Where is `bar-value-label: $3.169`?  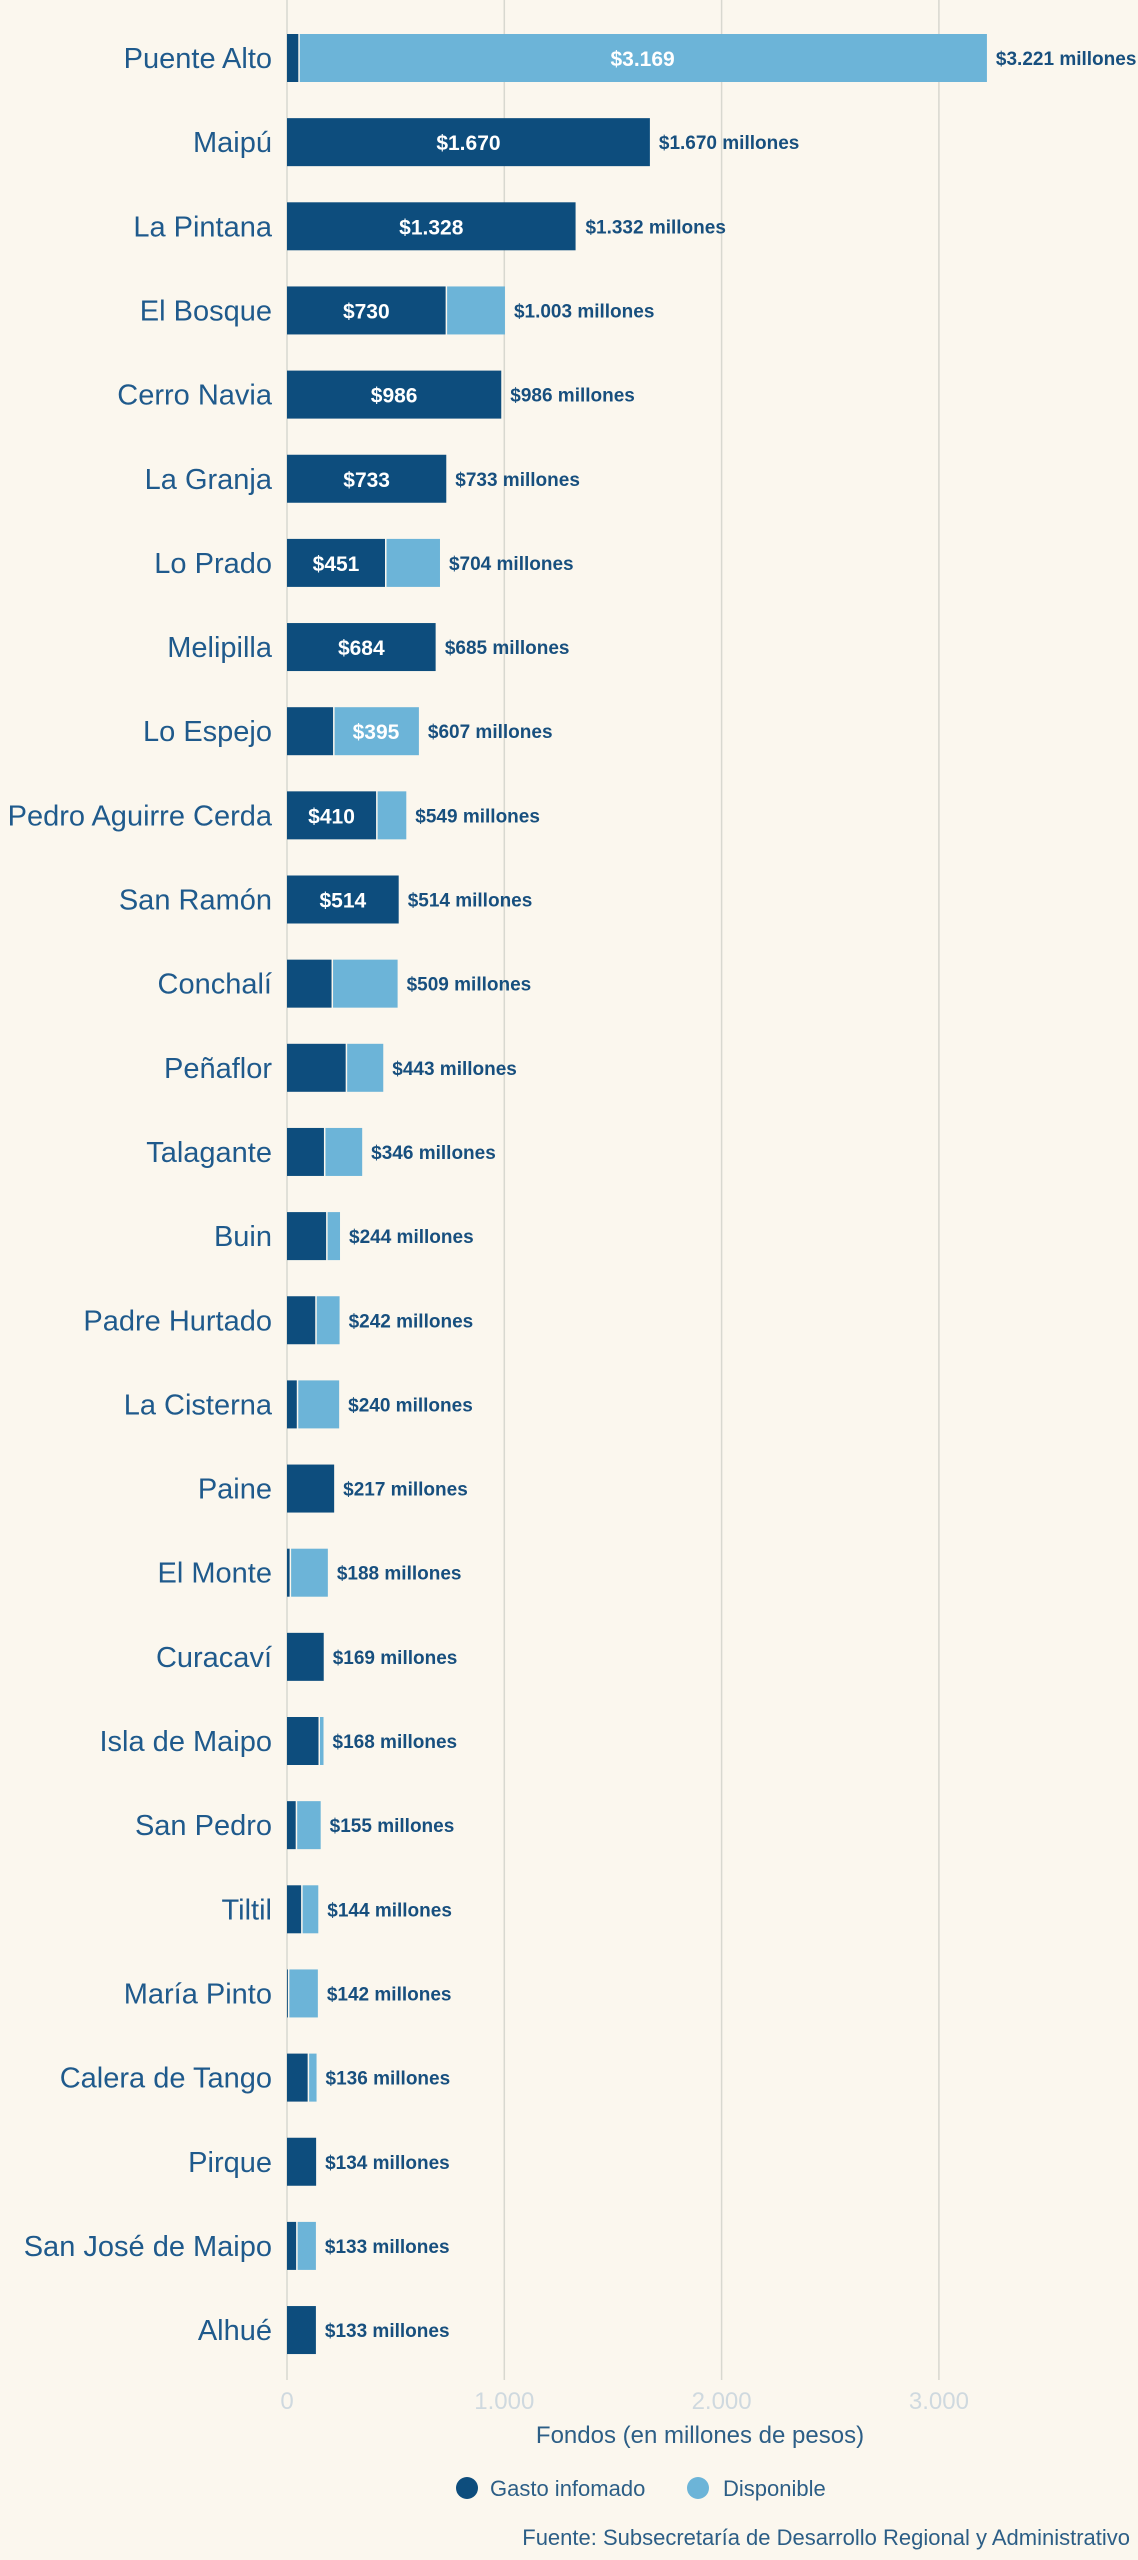
bar-value-label: $3.169 is located at coordinates (642, 59).